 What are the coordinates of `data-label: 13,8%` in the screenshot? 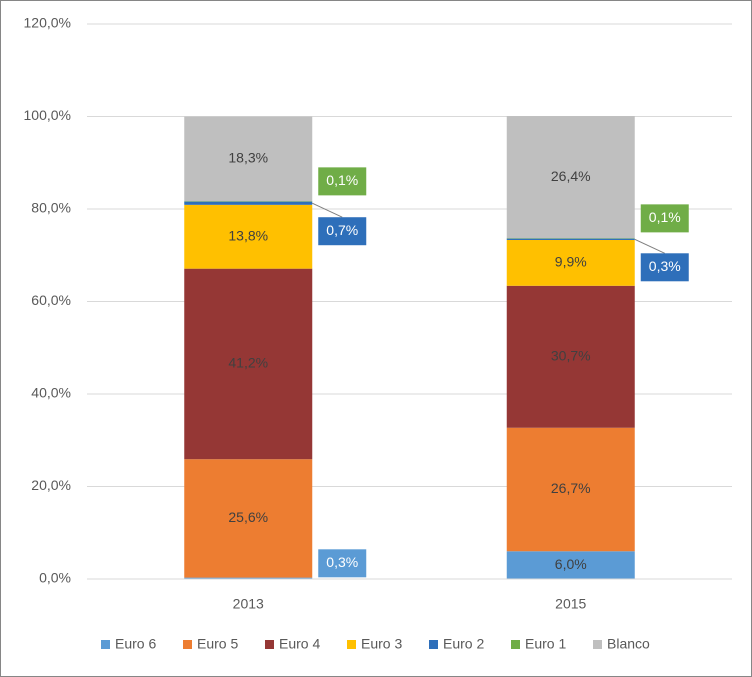 It's located at (248, 235).